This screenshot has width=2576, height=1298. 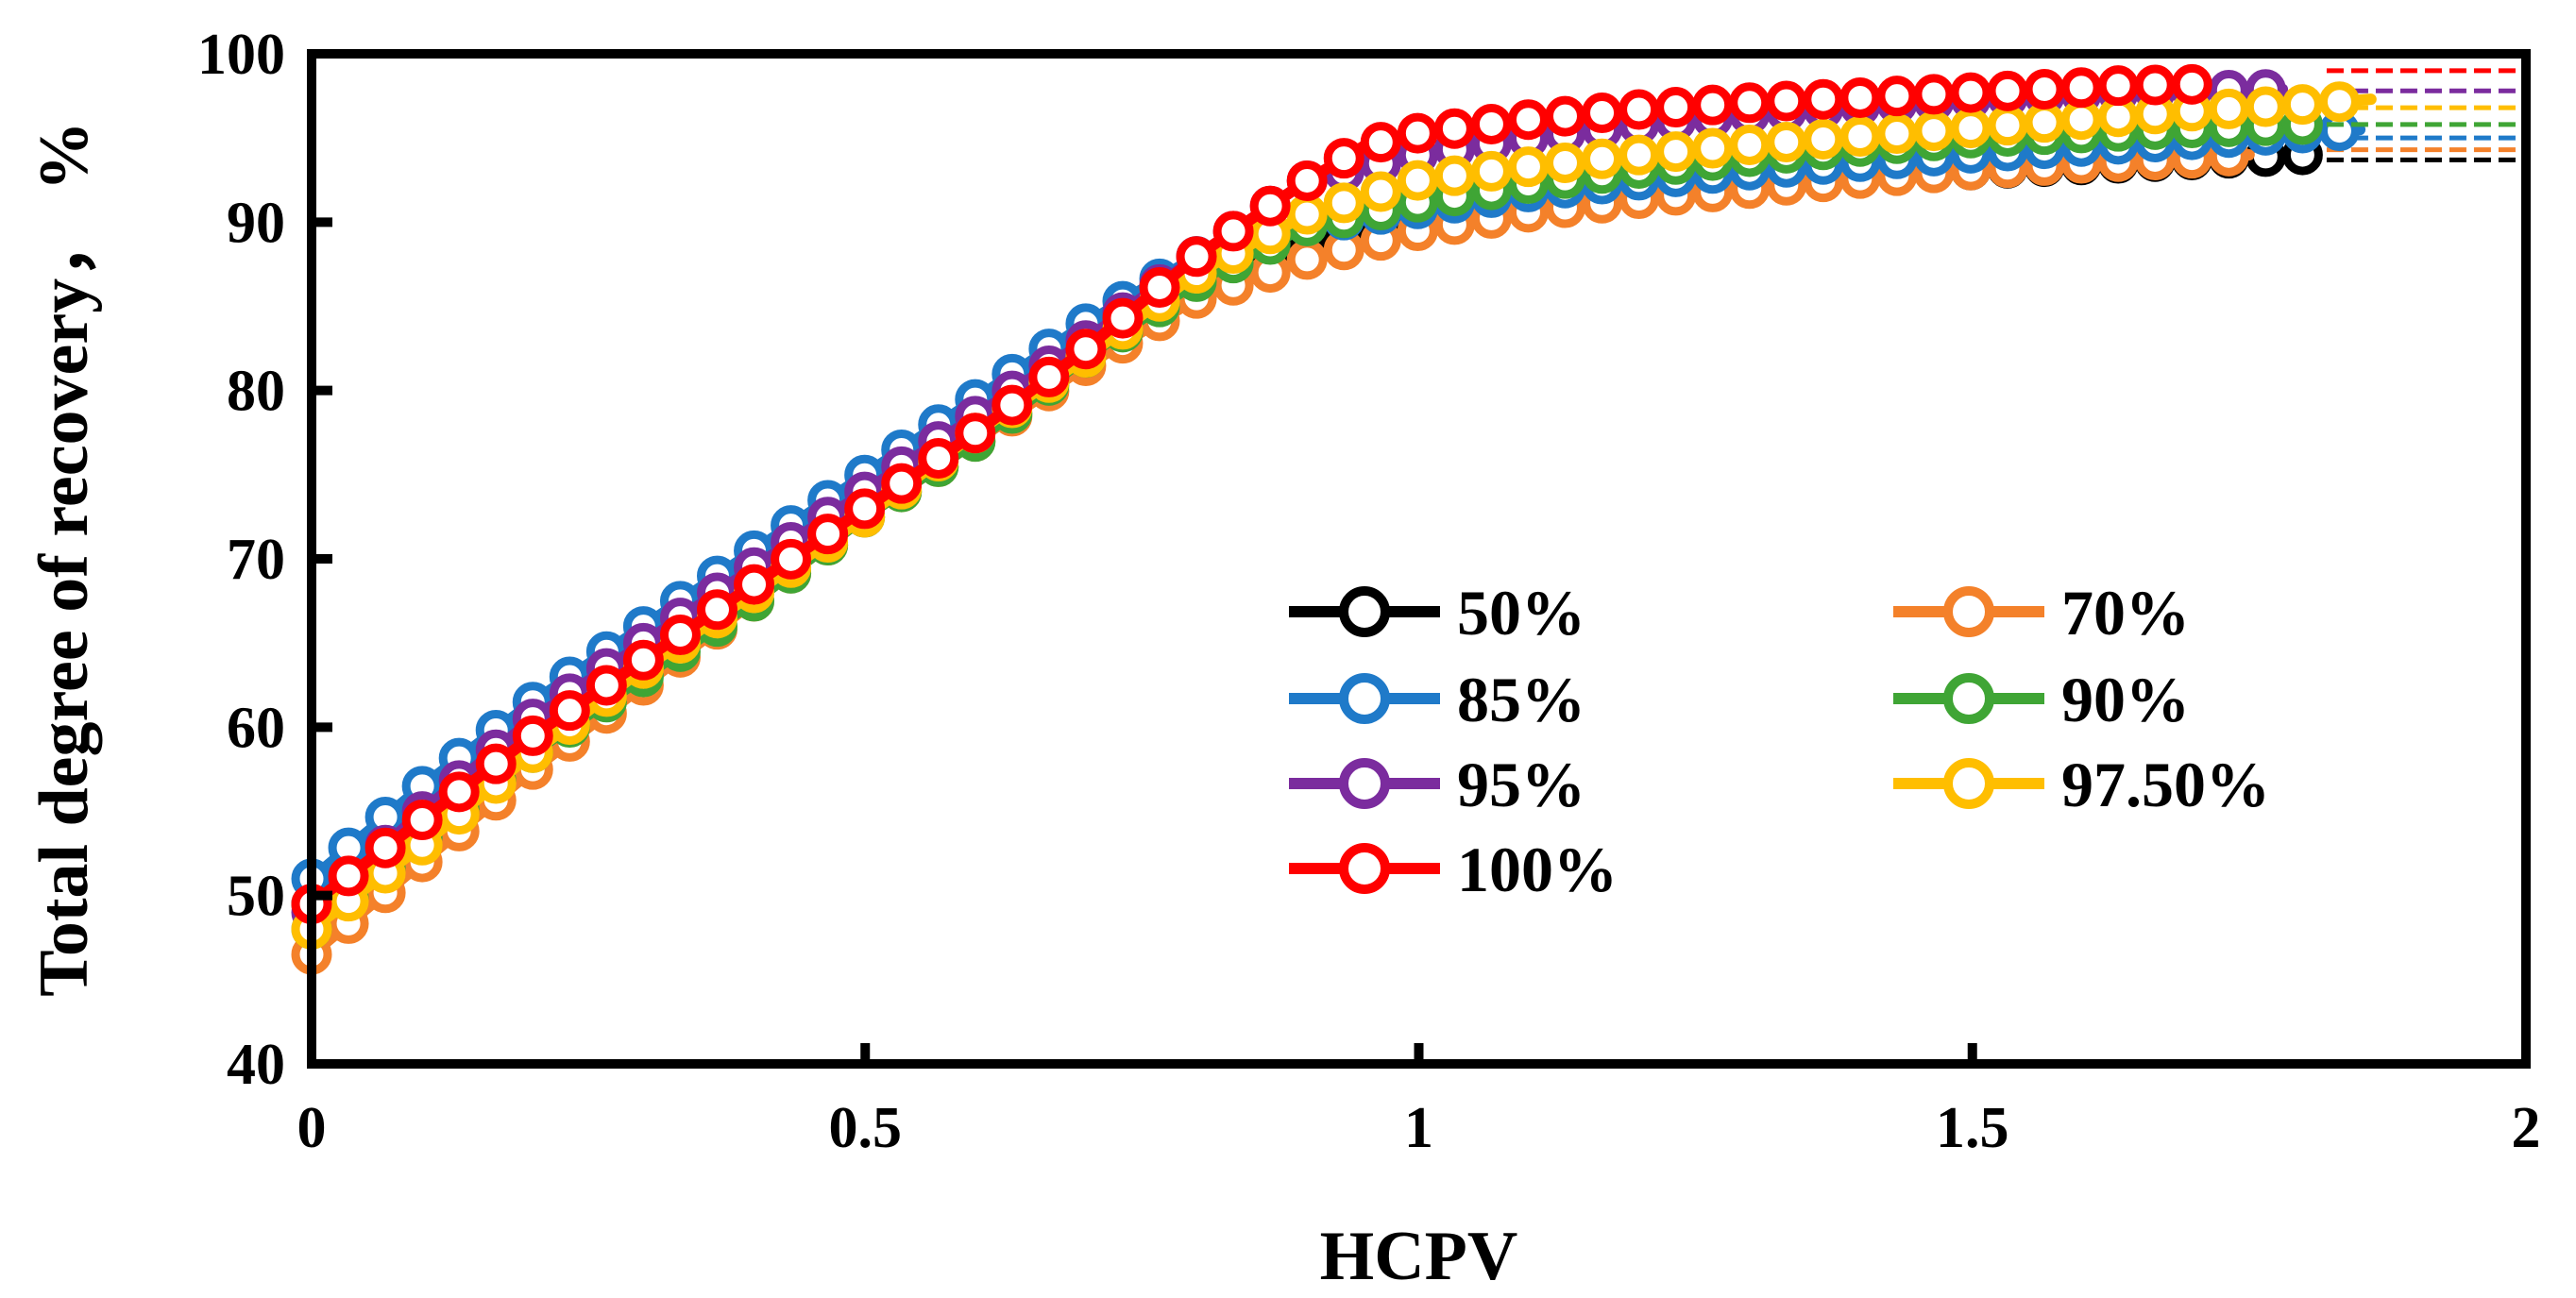 What do you see at coordinates (1521, 699) in the screenshot?
I see `legend-label: 85%` at bounding box center [1521, 699].